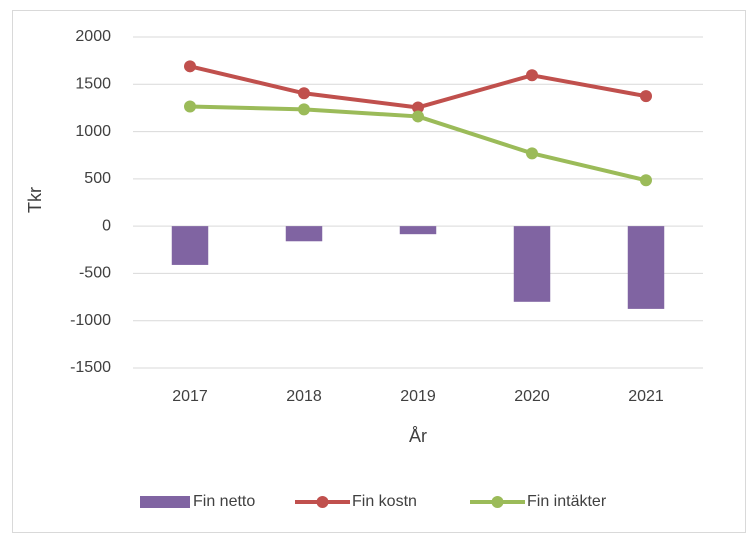 This screenshot has width=747, height=534. What do you see at coordinates (97, 178) in the screenshot?
I see `y-tick-label: 500` at bounding box center [97, 178].